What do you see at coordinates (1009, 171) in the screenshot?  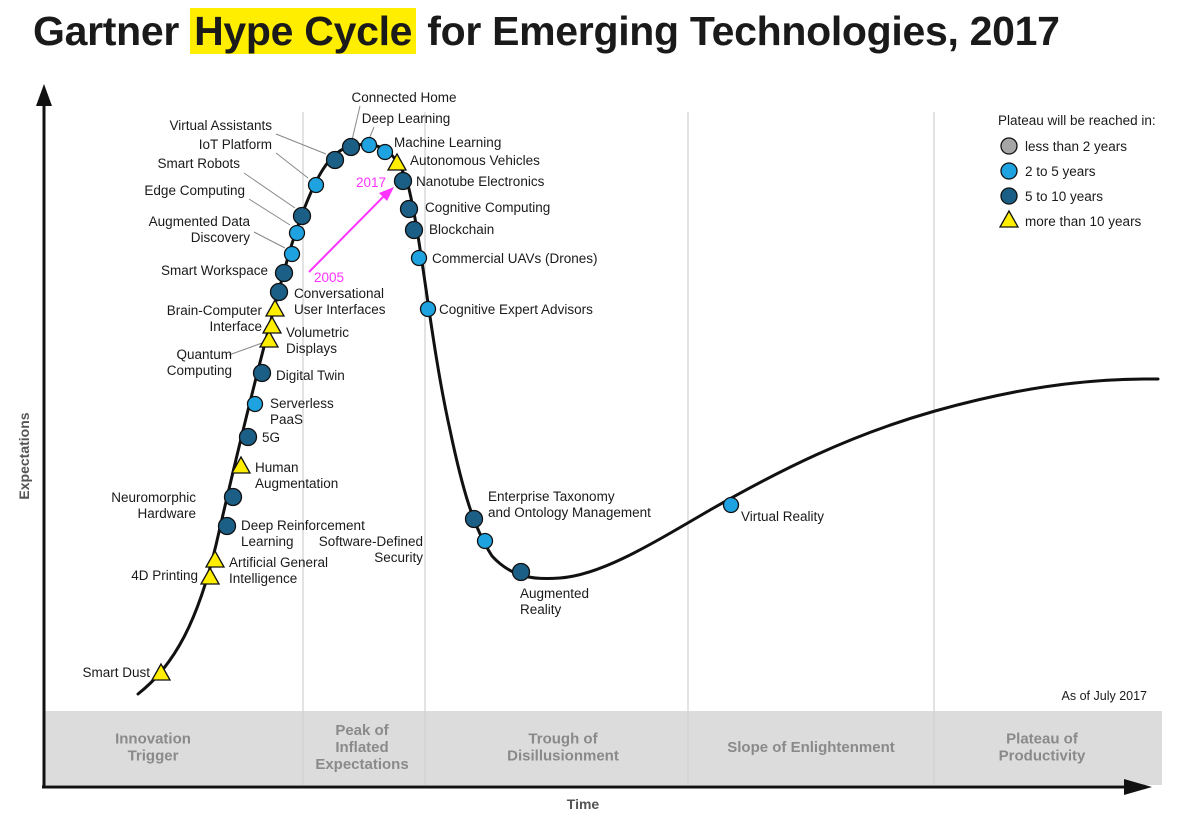 I see `legend-2-to-5-years-icon` at bounding box center [1009, 171].